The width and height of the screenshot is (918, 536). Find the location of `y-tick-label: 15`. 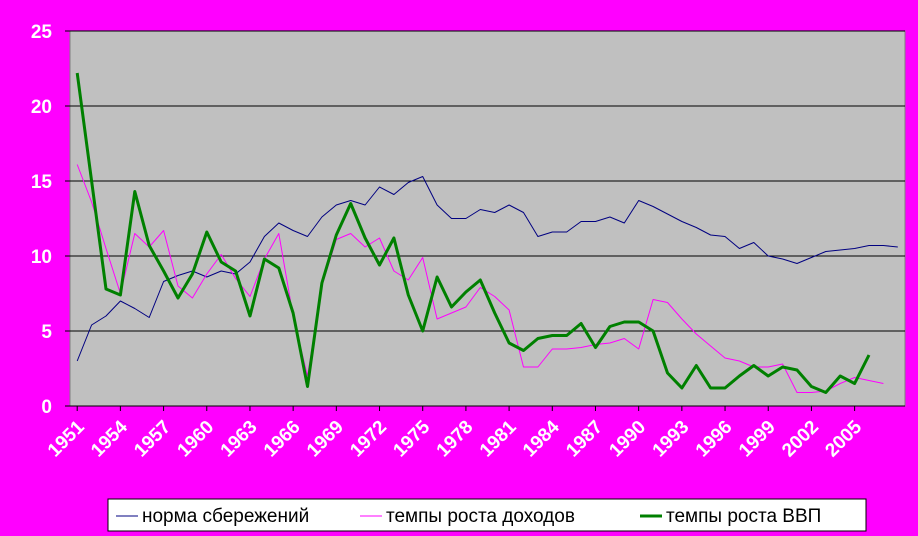

y-tick-label: 15 is located at coordinates (42, 182).